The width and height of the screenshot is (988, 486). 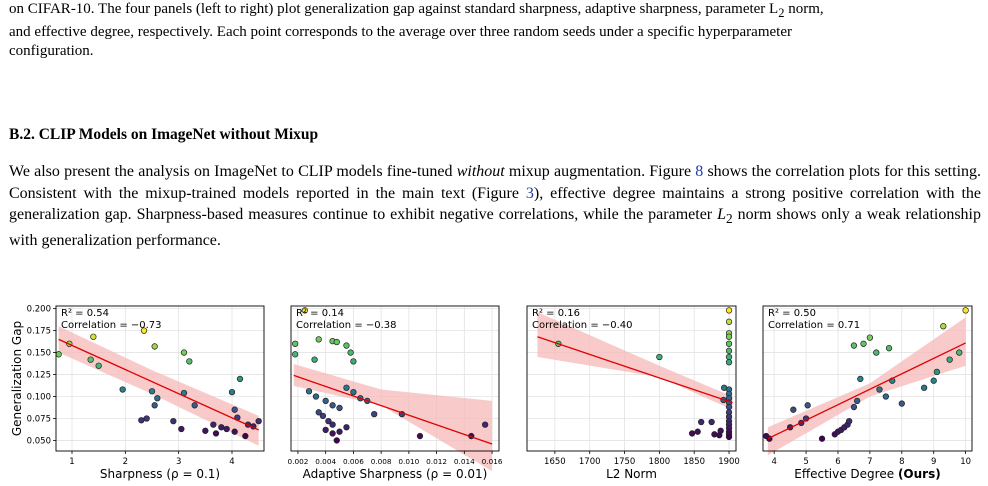 I want to click on x-tick-label: 2, so click(x=125, y=462).